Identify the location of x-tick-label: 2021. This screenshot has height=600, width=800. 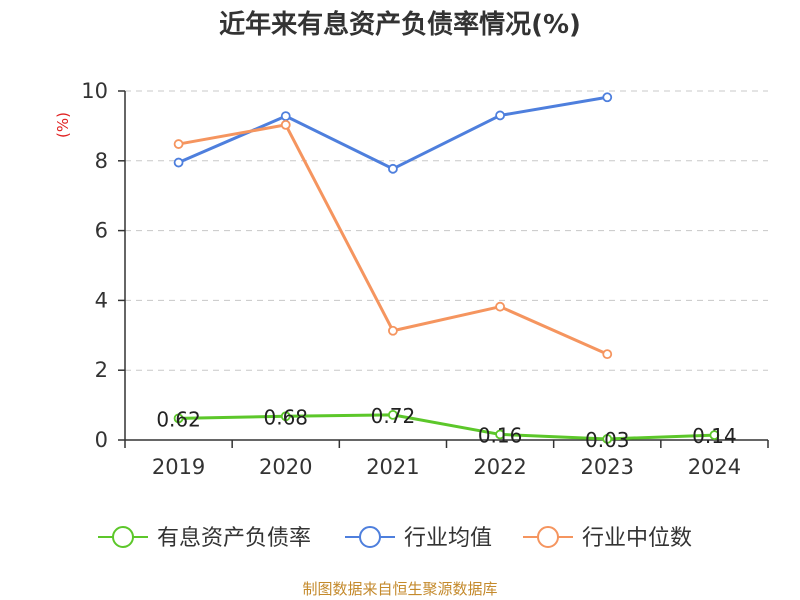
(392, 467).